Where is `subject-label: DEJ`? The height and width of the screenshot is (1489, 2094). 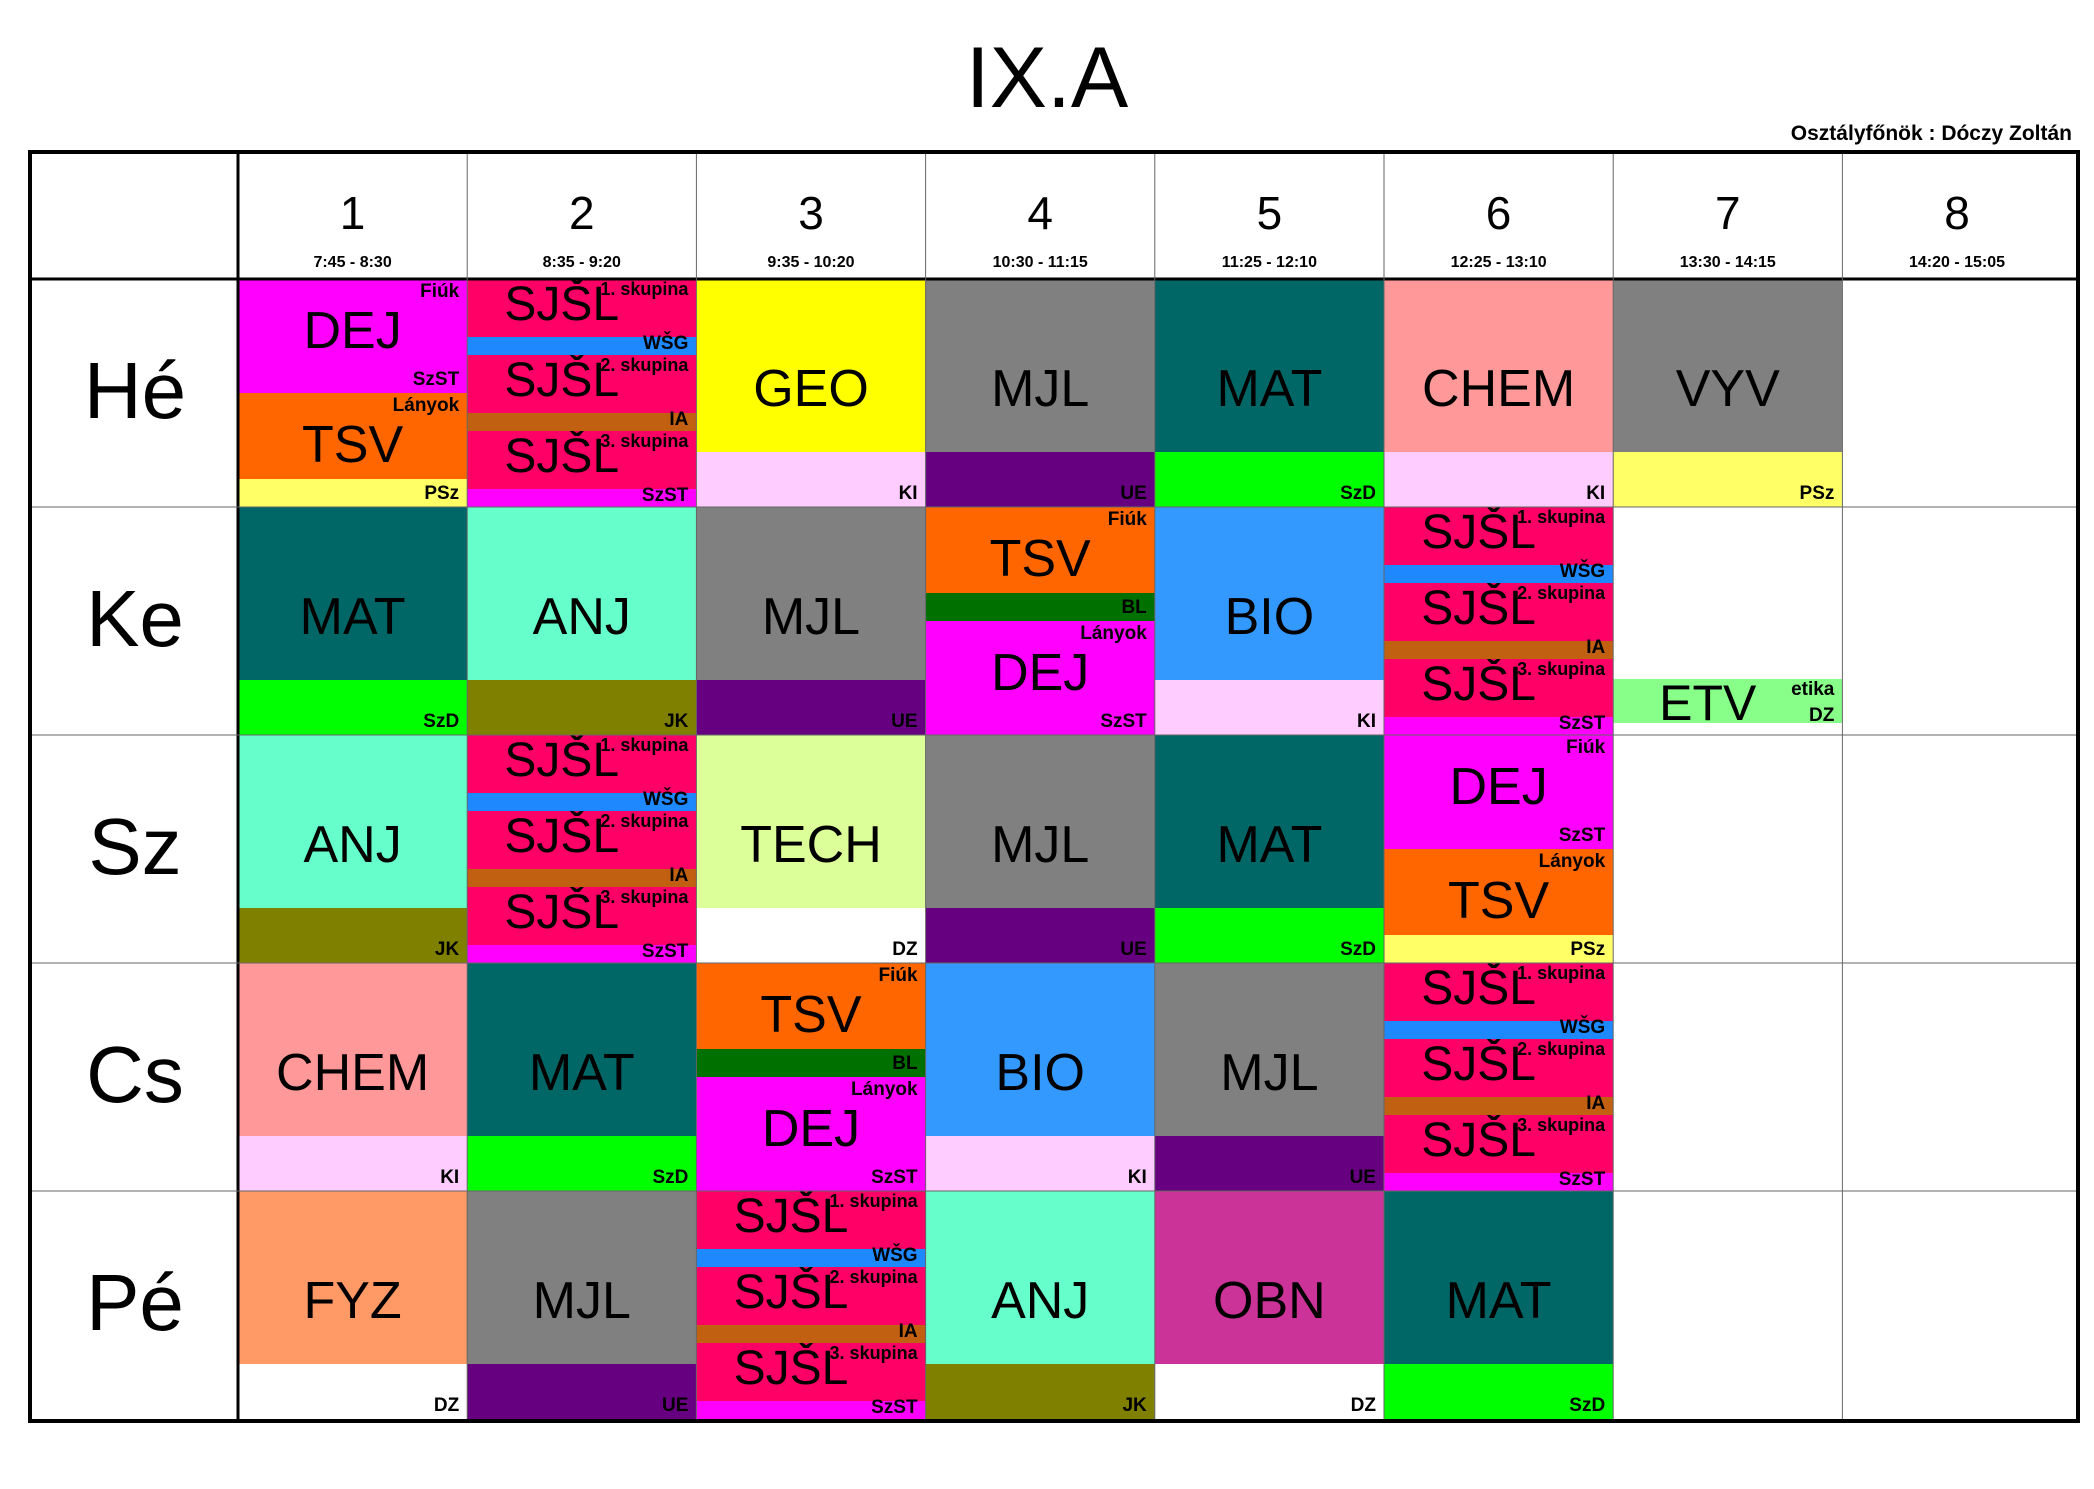
subject-label: DEJ is located at coordinates (1498, 787).